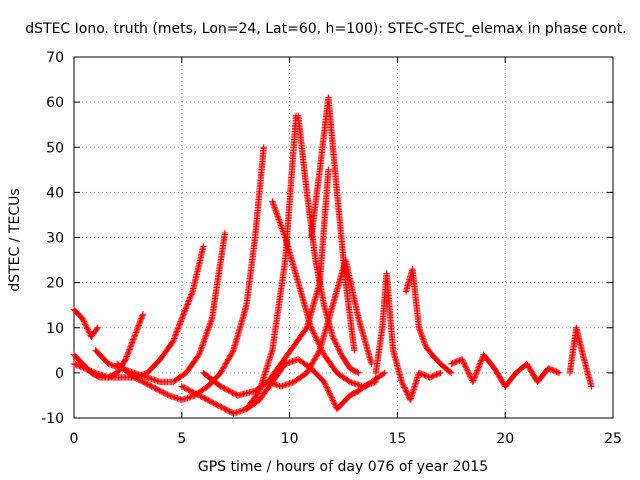 Image resolution: width=640 pixels, height=480 pixels. Describe the element at coordinates (74, 439) in the screenshot. I see `x-tick-label: 0` at that location.